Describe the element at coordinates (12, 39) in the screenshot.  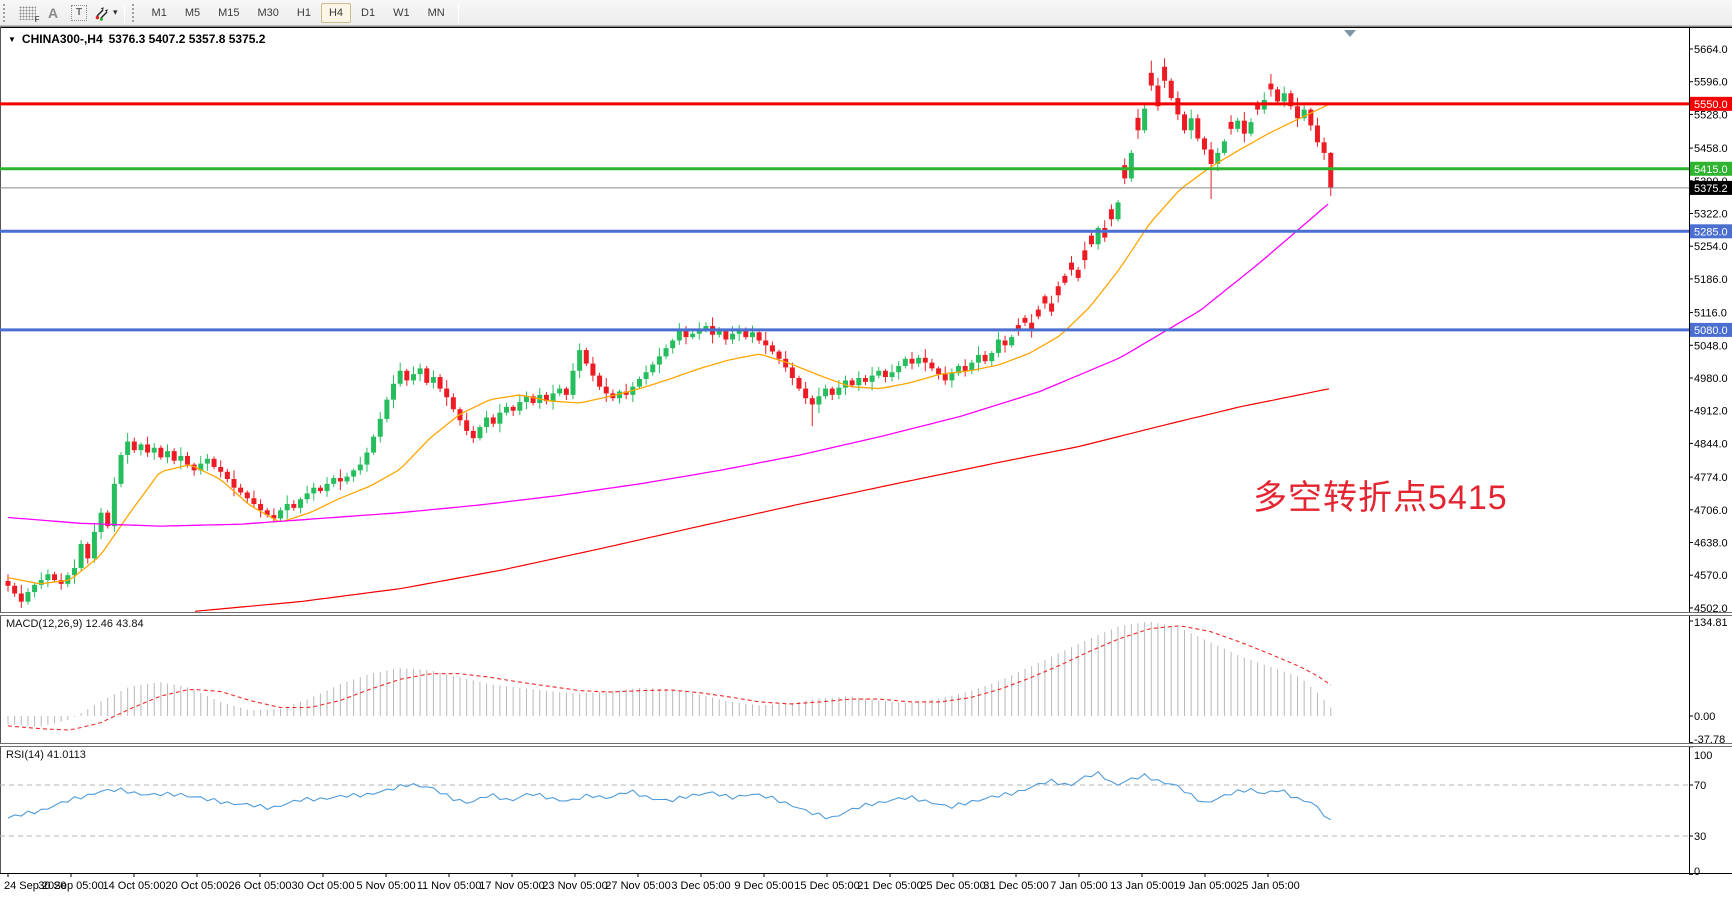
I see `collapse-triangle-icon: ▼` at that location.